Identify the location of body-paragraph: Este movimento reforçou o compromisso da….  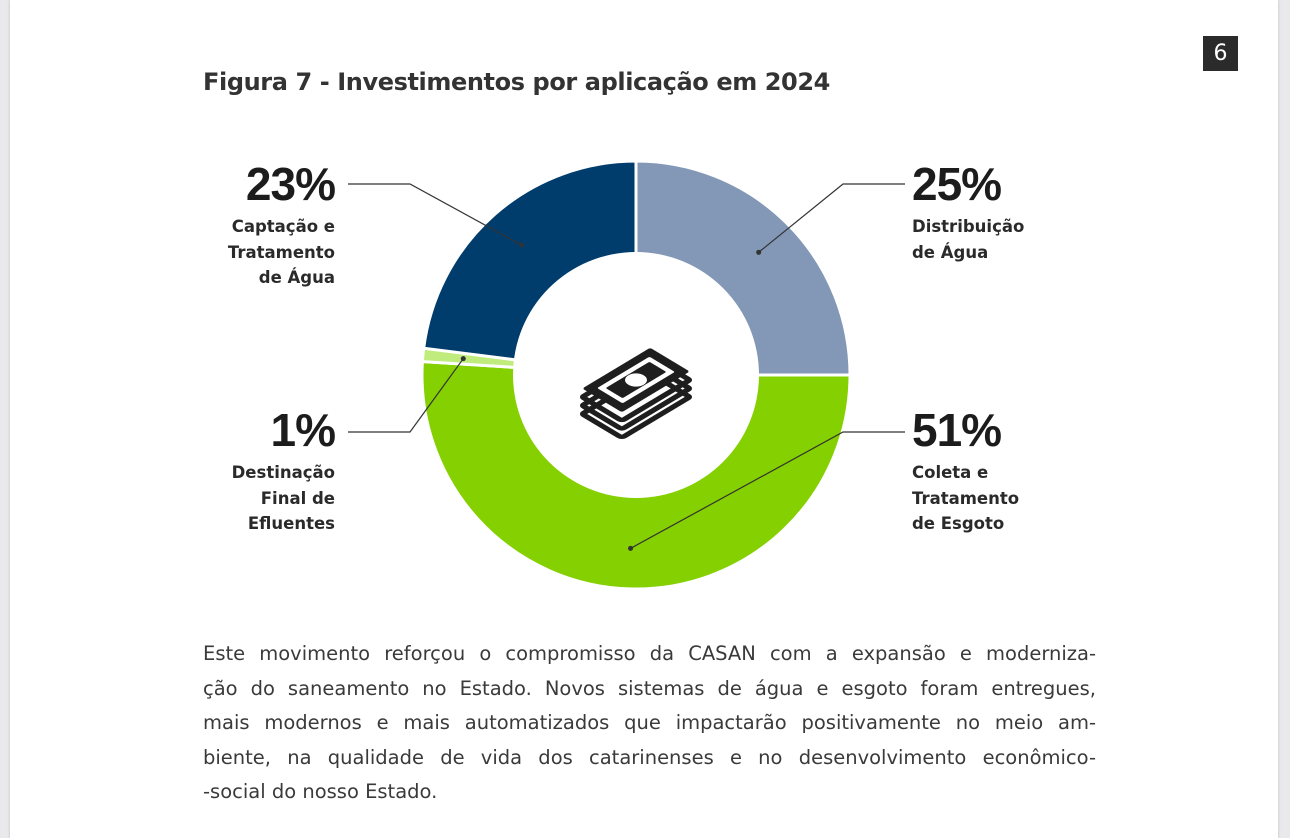
(649, 723).